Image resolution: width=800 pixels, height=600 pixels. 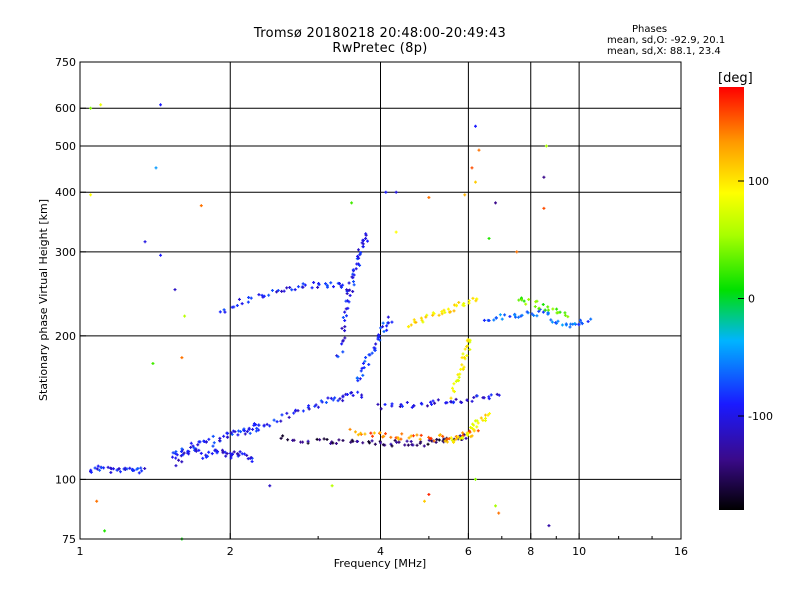 I want to click on x-tick-label-10: 10, so click(x=579, y=551).